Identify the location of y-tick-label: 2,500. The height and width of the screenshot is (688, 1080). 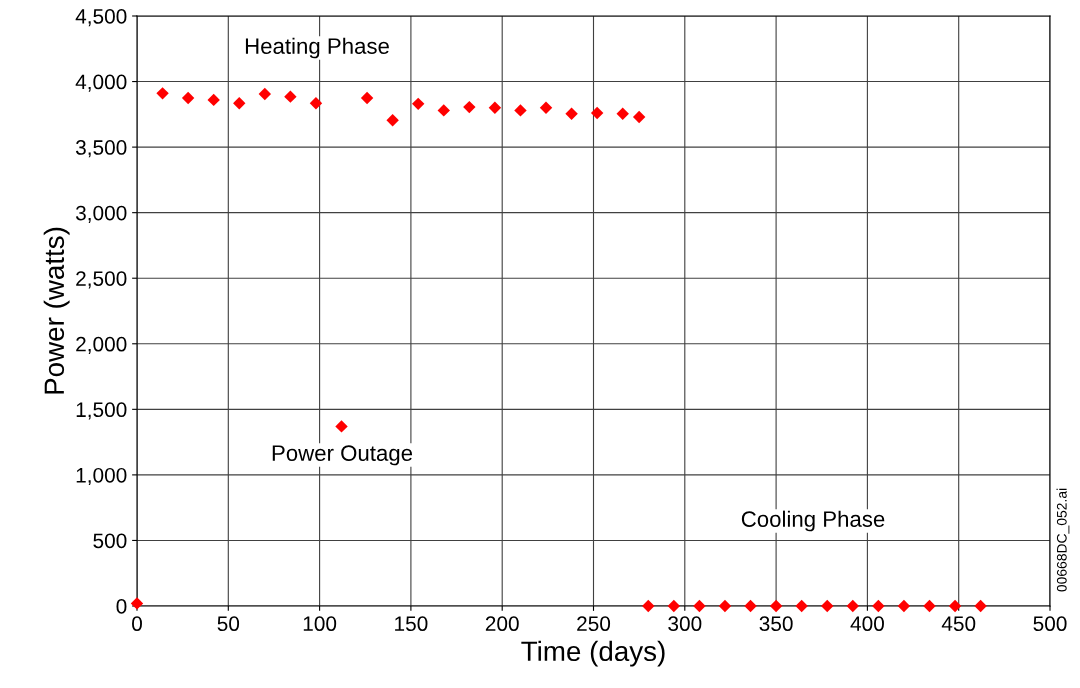
(101, 280).